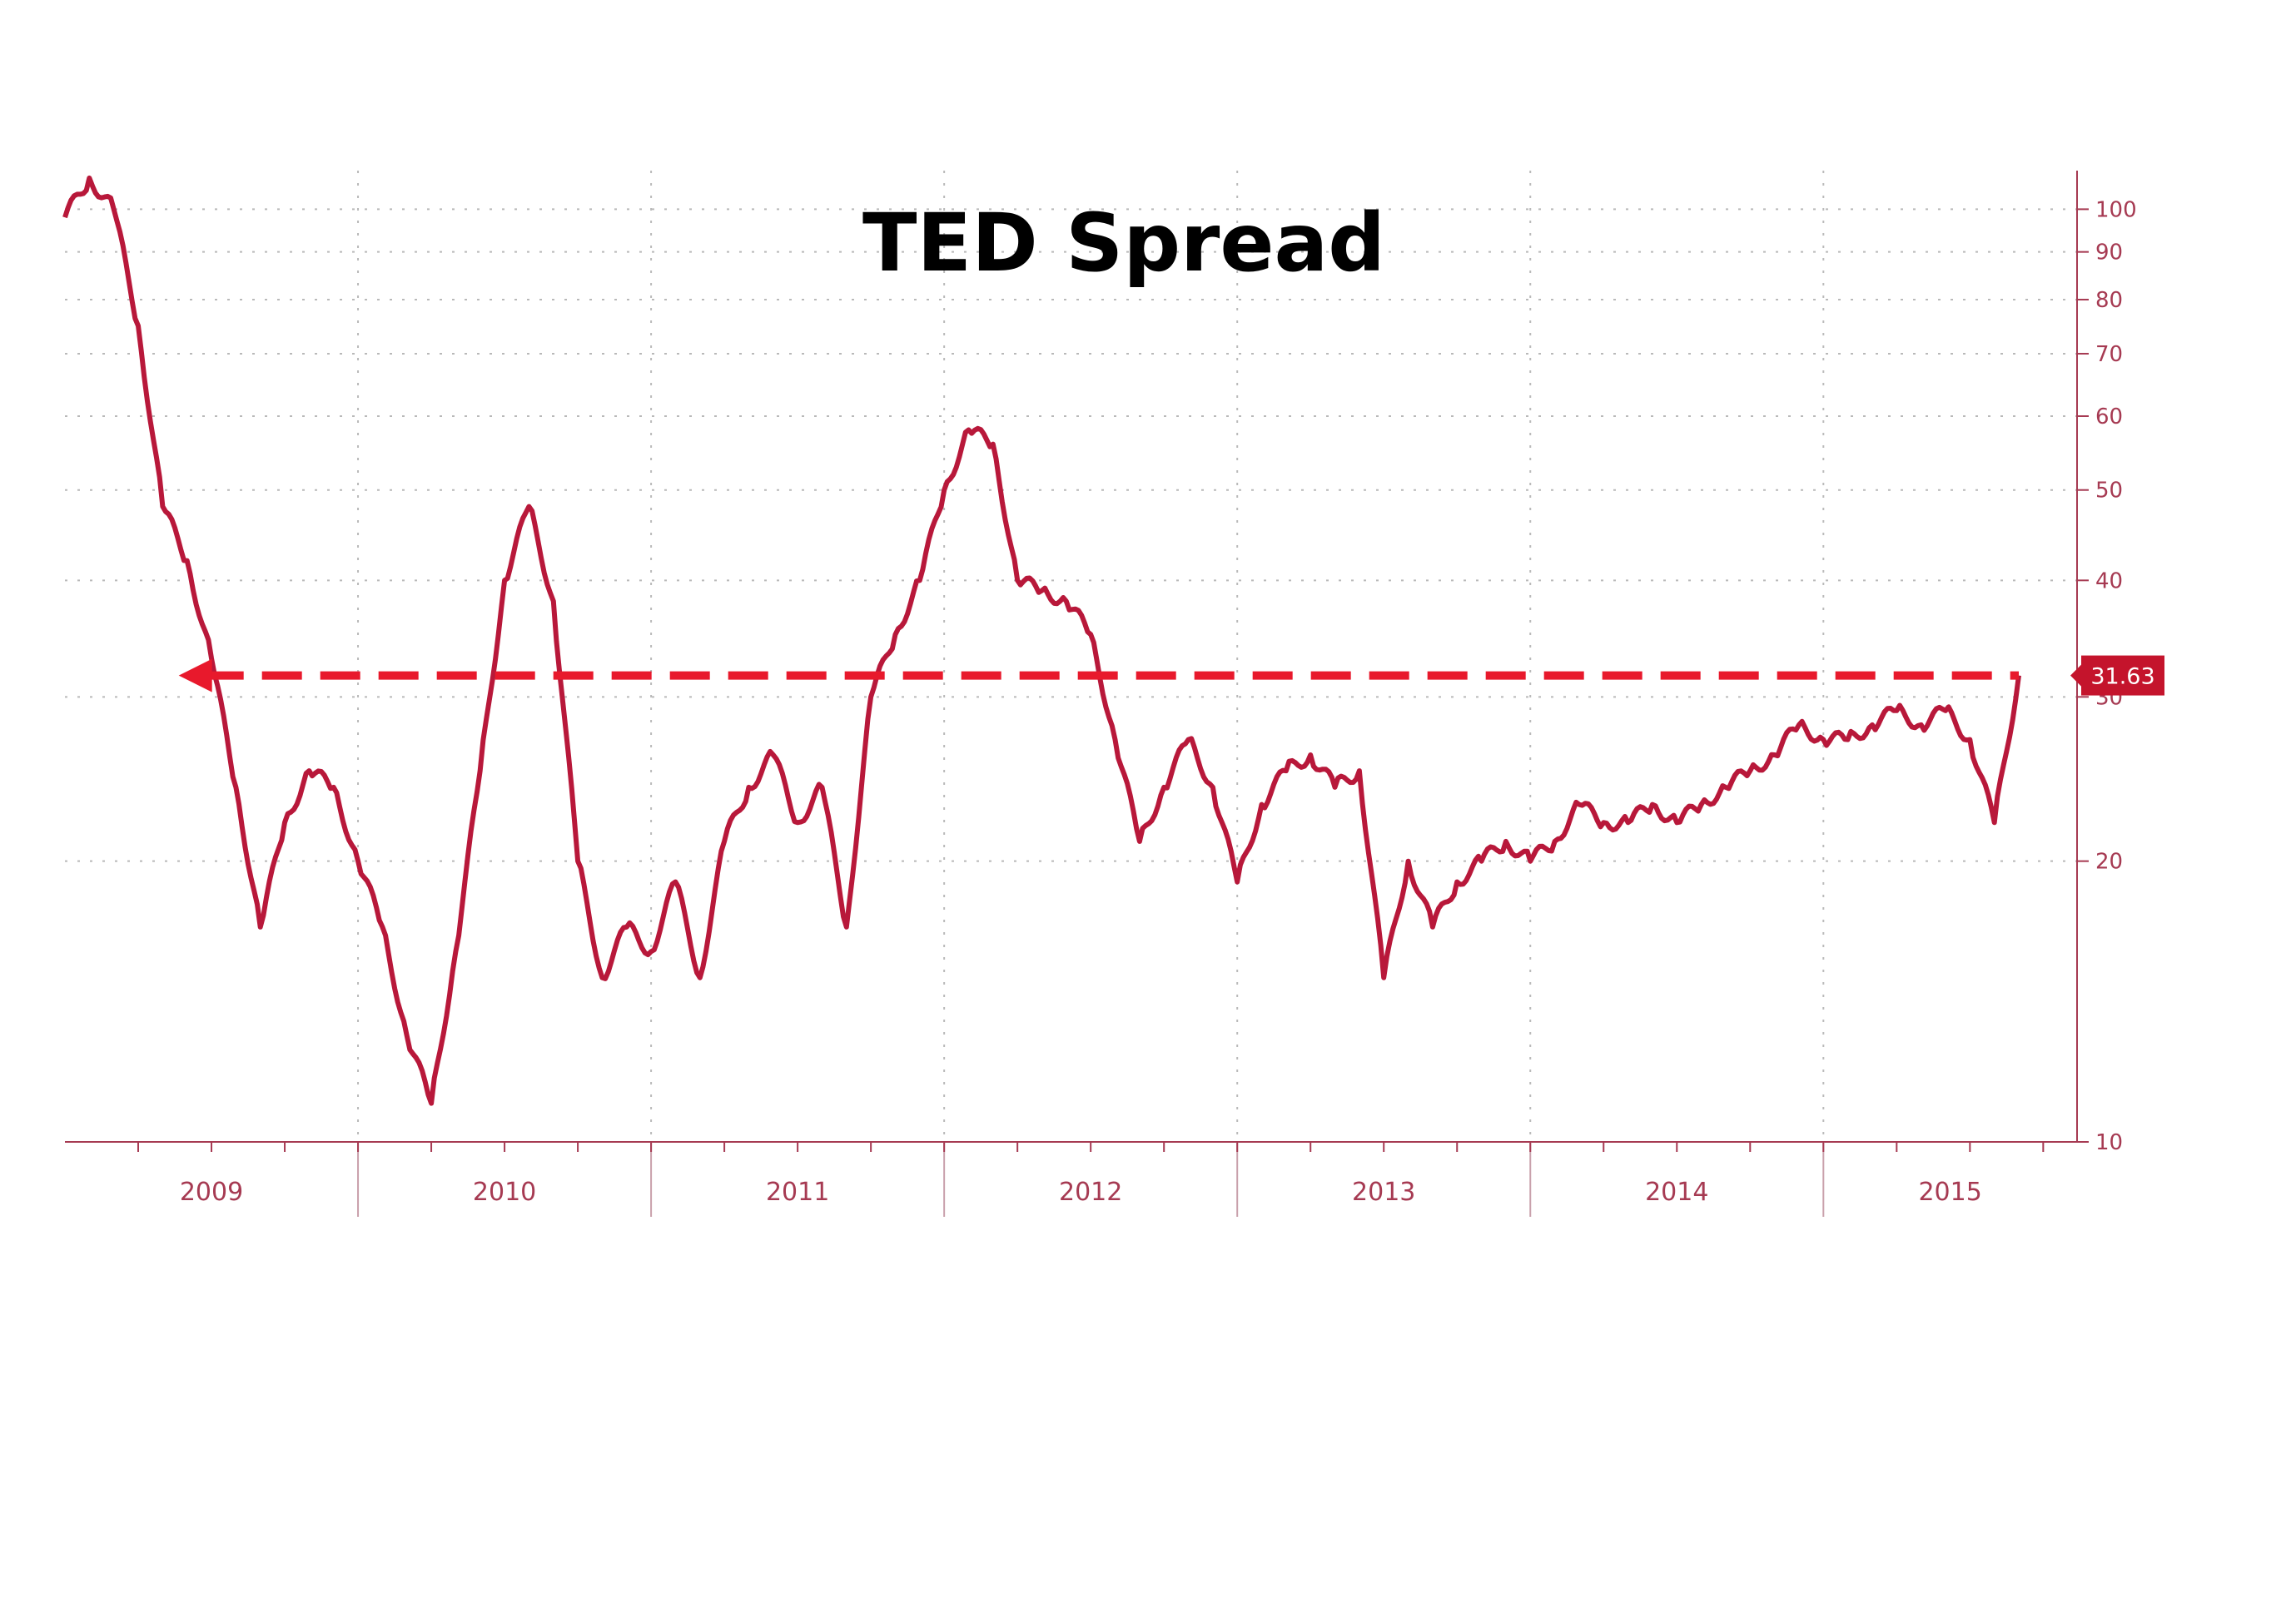 This screenshot has height=1598, width=2296. What do you see at coordinates (212, 1193) in the screenshot?
I see `x-tick-label: 2009` at bounding box center [212, 1193].